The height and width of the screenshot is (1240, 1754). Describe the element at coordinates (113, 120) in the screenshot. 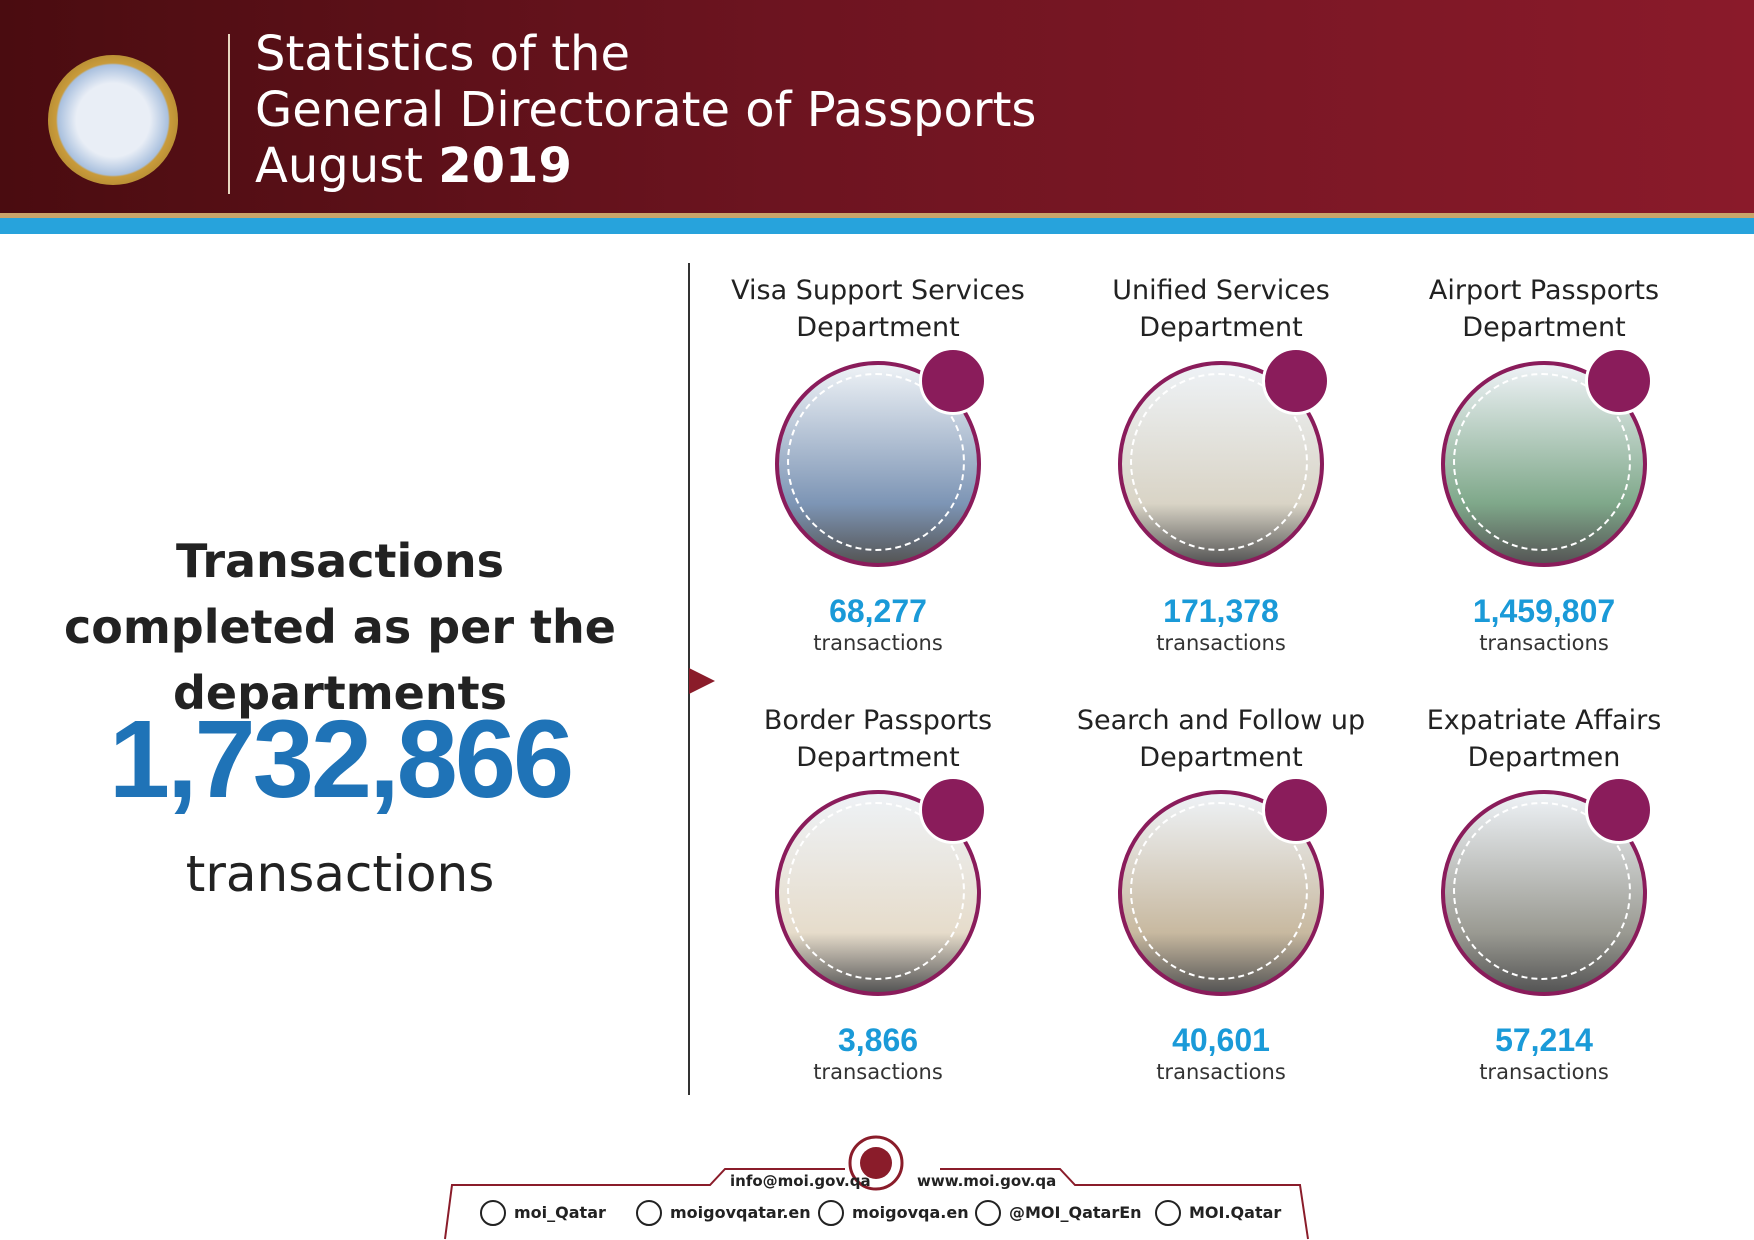

I see `logo` at that location.